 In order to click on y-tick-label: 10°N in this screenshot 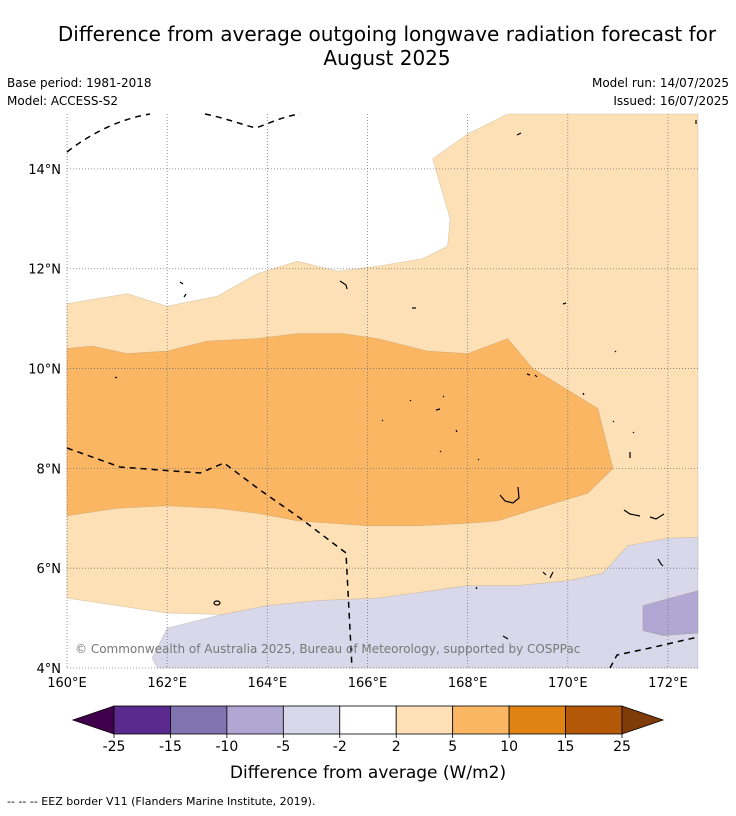, I will do `click(44, 370)`.